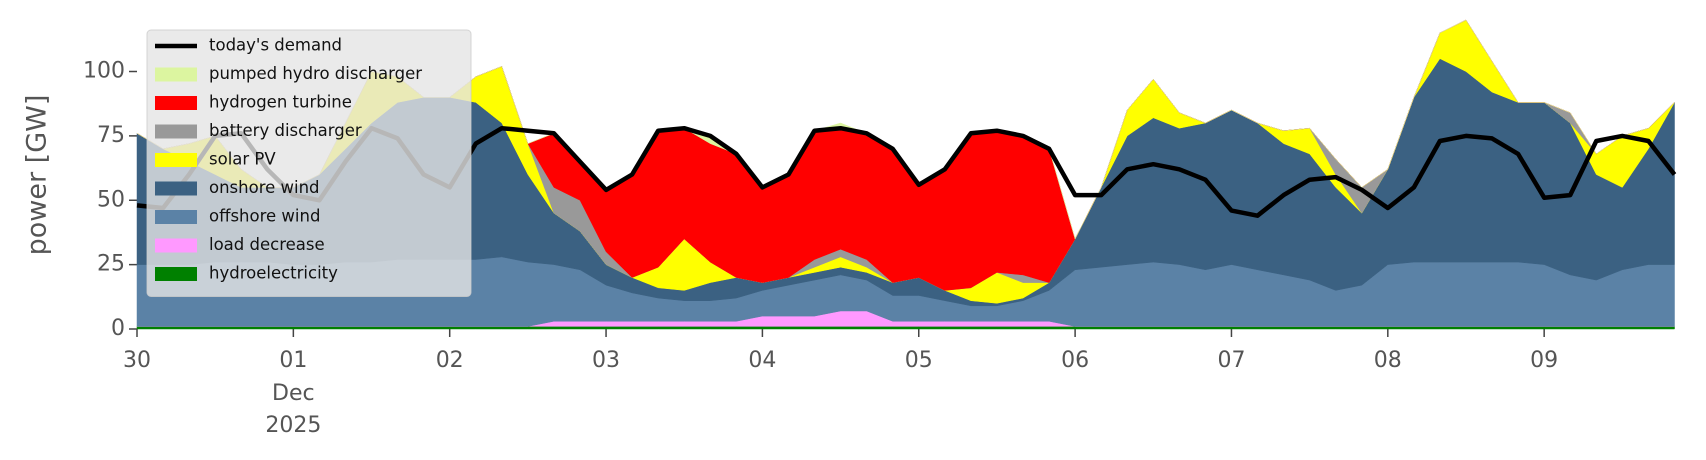 Image resolution: width=1706 pixels, height=460 pixels. I want to click on legend-label: onshore wind, so click(264, 187).